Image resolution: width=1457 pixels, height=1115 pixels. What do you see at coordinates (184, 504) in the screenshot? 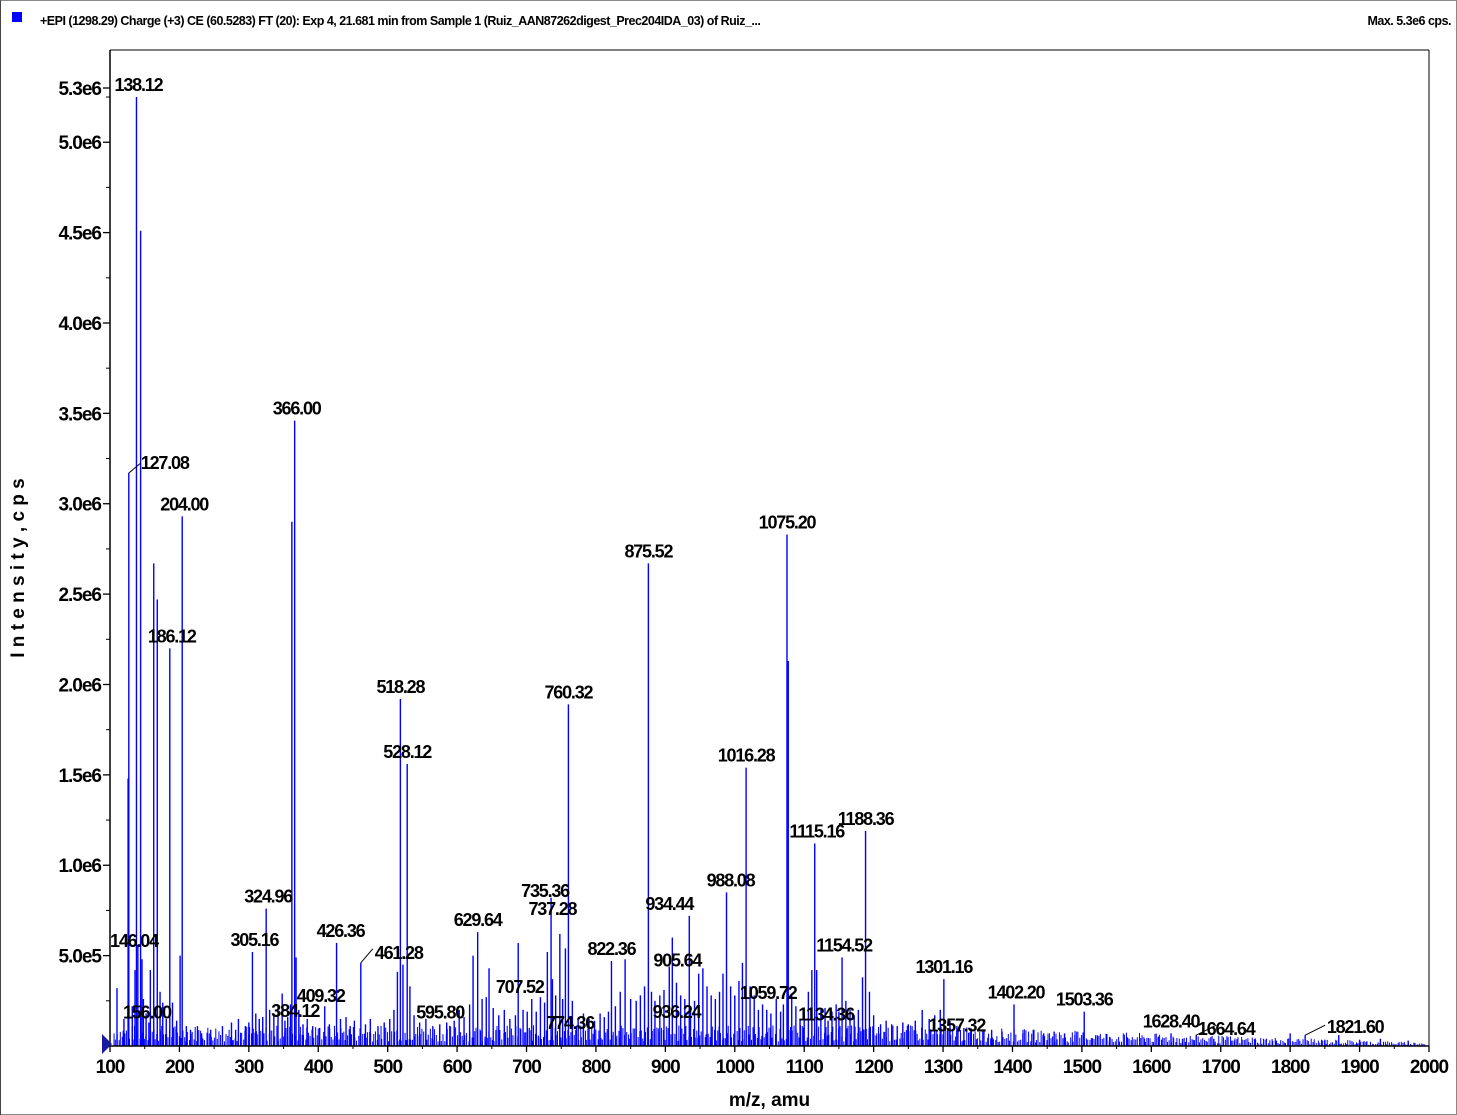
I see `peak-label: 204.00` at bounding box center [184, 504].